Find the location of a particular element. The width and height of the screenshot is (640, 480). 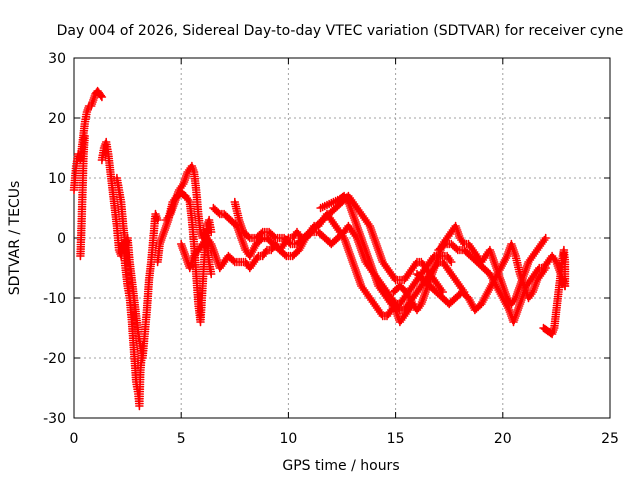

y-tick-label: 20 is located at coordinates (57, 119).